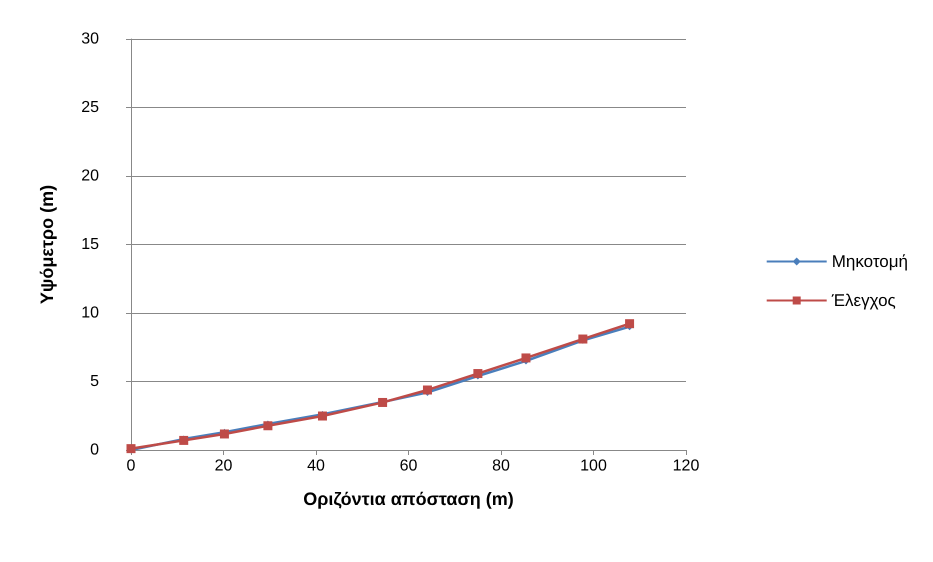 The height and width of the screenshot is (562, 933). What do you see at coordinates (316, 466) in the screenshot?
I see `x-tick-label: 40` at bounding box center [316, 466].